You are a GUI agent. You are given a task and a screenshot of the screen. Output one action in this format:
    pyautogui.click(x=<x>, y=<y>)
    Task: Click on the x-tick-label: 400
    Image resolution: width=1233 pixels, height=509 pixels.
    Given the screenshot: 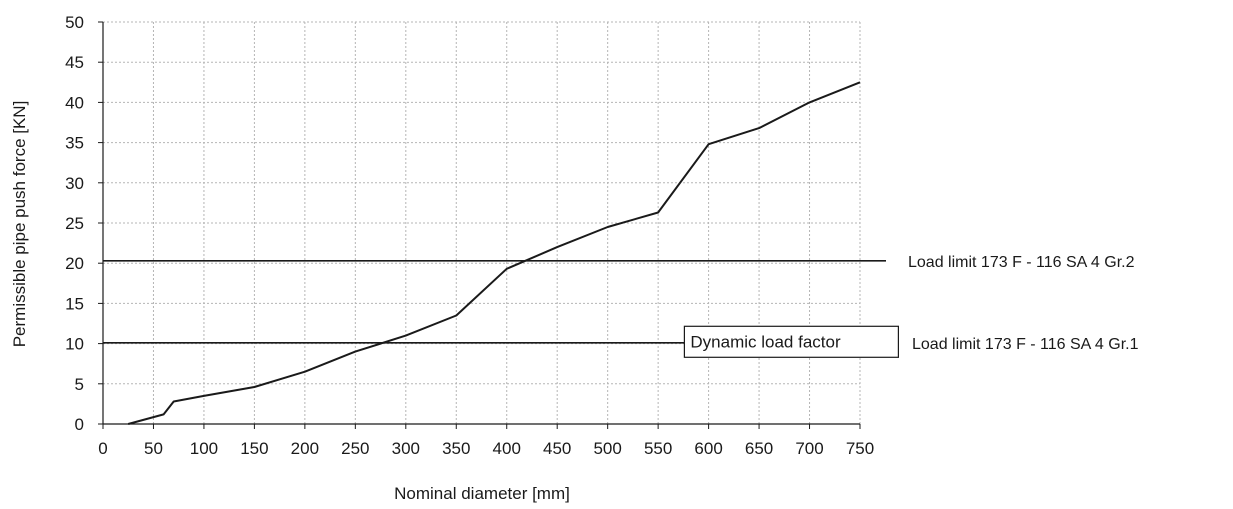 What is the action you would take?
    pyautogui.click(x=507, y=448)
    